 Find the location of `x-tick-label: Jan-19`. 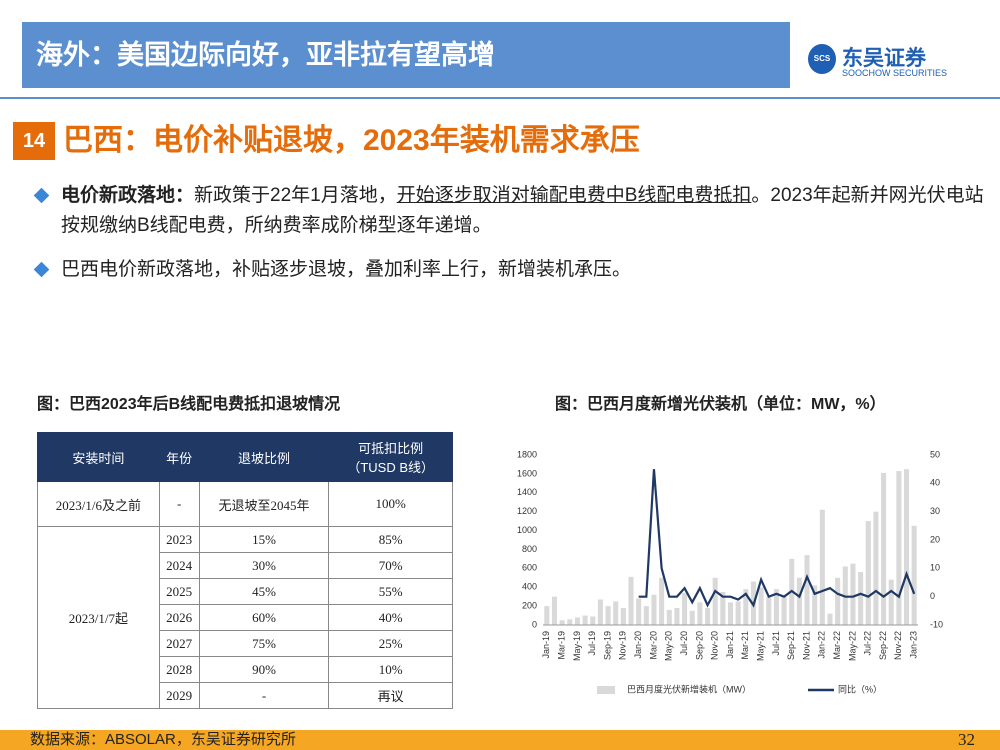

x-tick-label: Jan-19 is located at coordinates (546, 645).